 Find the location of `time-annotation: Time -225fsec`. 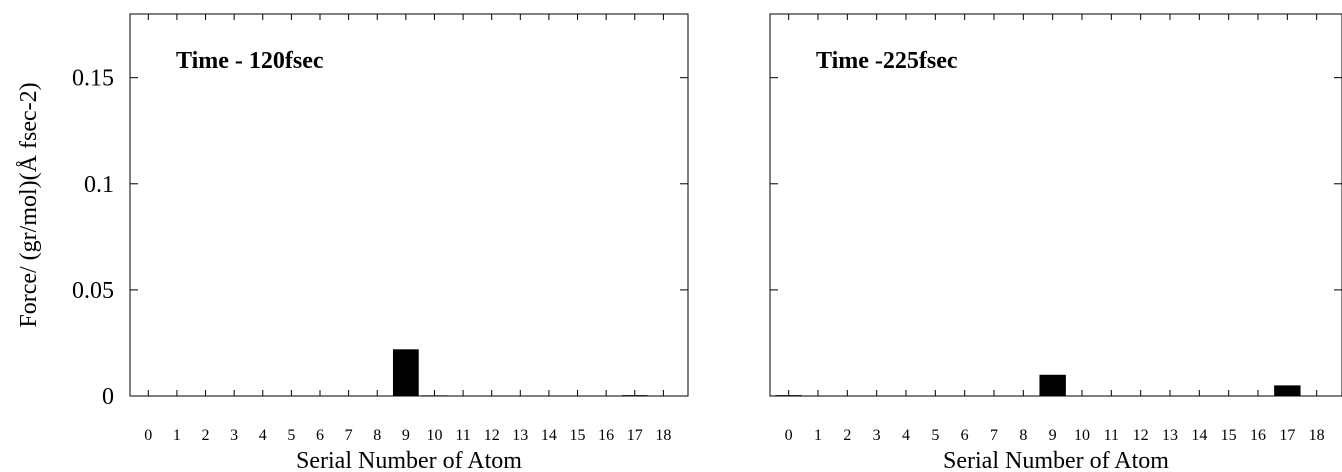

time-annotation: Time -225fsec is located at coordinates (887, 61).